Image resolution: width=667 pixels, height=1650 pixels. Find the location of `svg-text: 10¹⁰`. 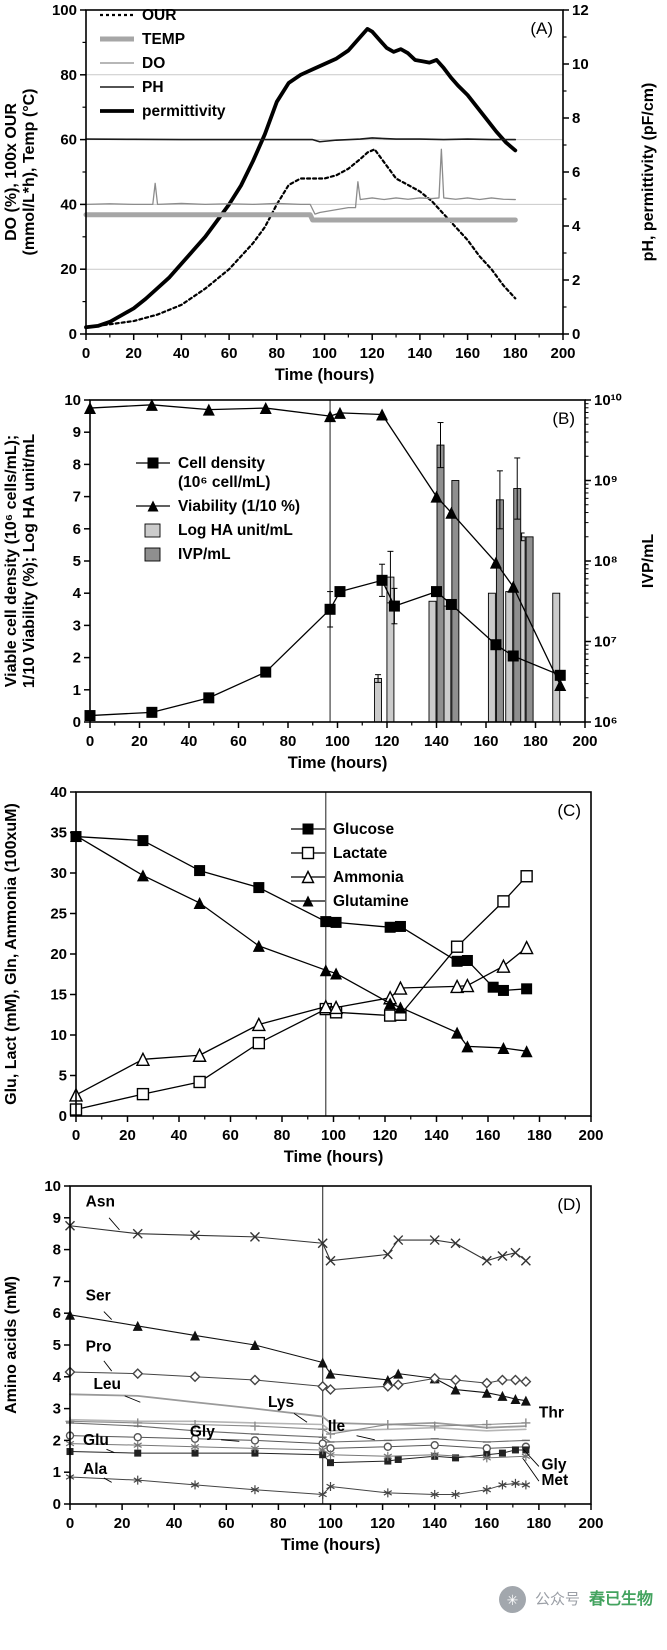

svg-text: 10¹⁰ is located at coordinates (608, 400).